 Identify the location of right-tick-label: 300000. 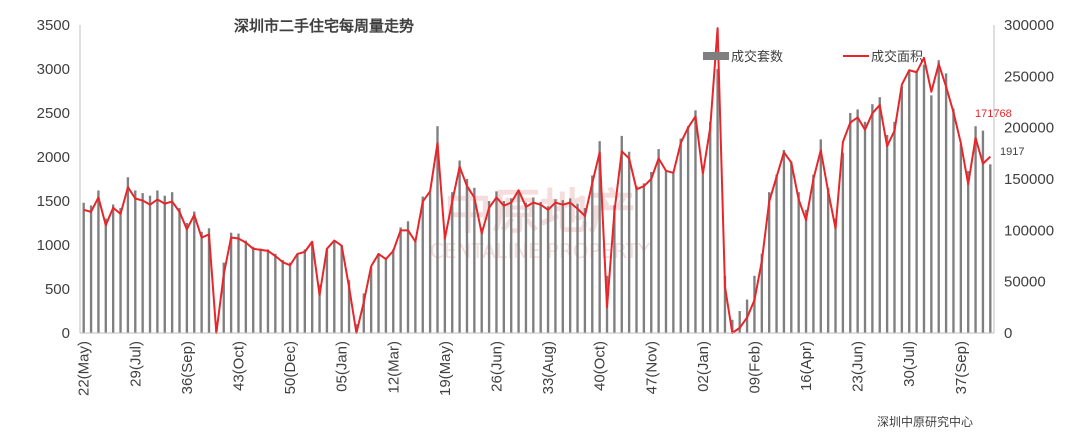
(1029, 25).